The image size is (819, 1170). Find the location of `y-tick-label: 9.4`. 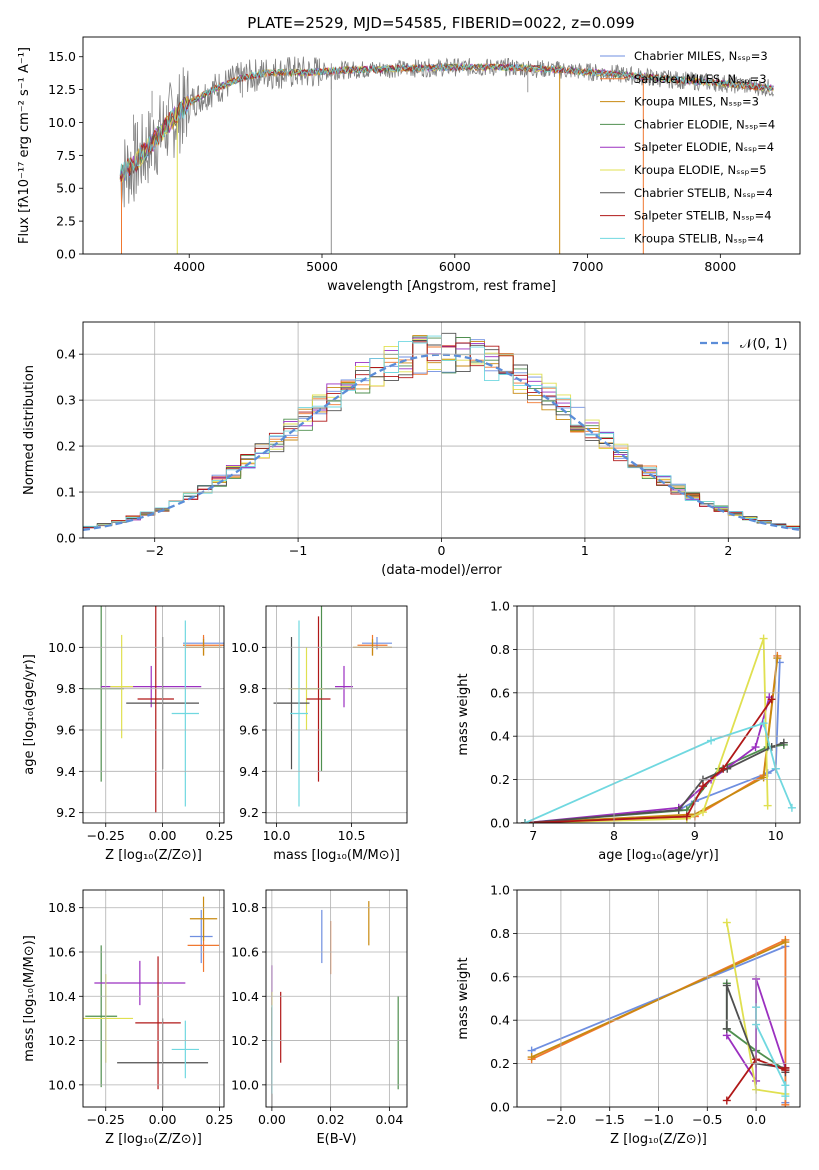

y-tick-label: 9.4 is located at coordinates (66, 771).